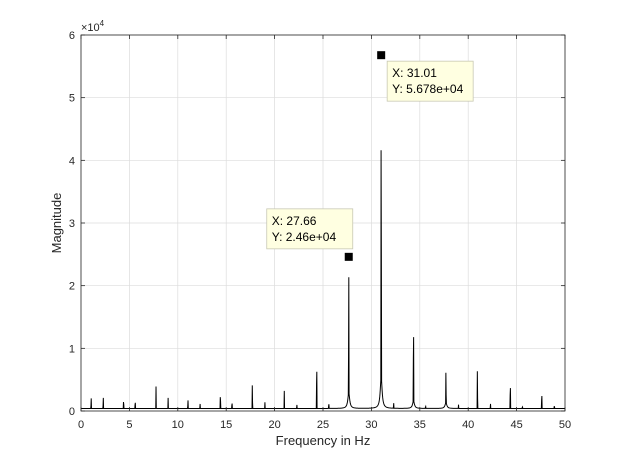 The width and height of the screenshot is (624, 462). I want to click on y-axis-exponent: ×10⁴, so click(93, 26).